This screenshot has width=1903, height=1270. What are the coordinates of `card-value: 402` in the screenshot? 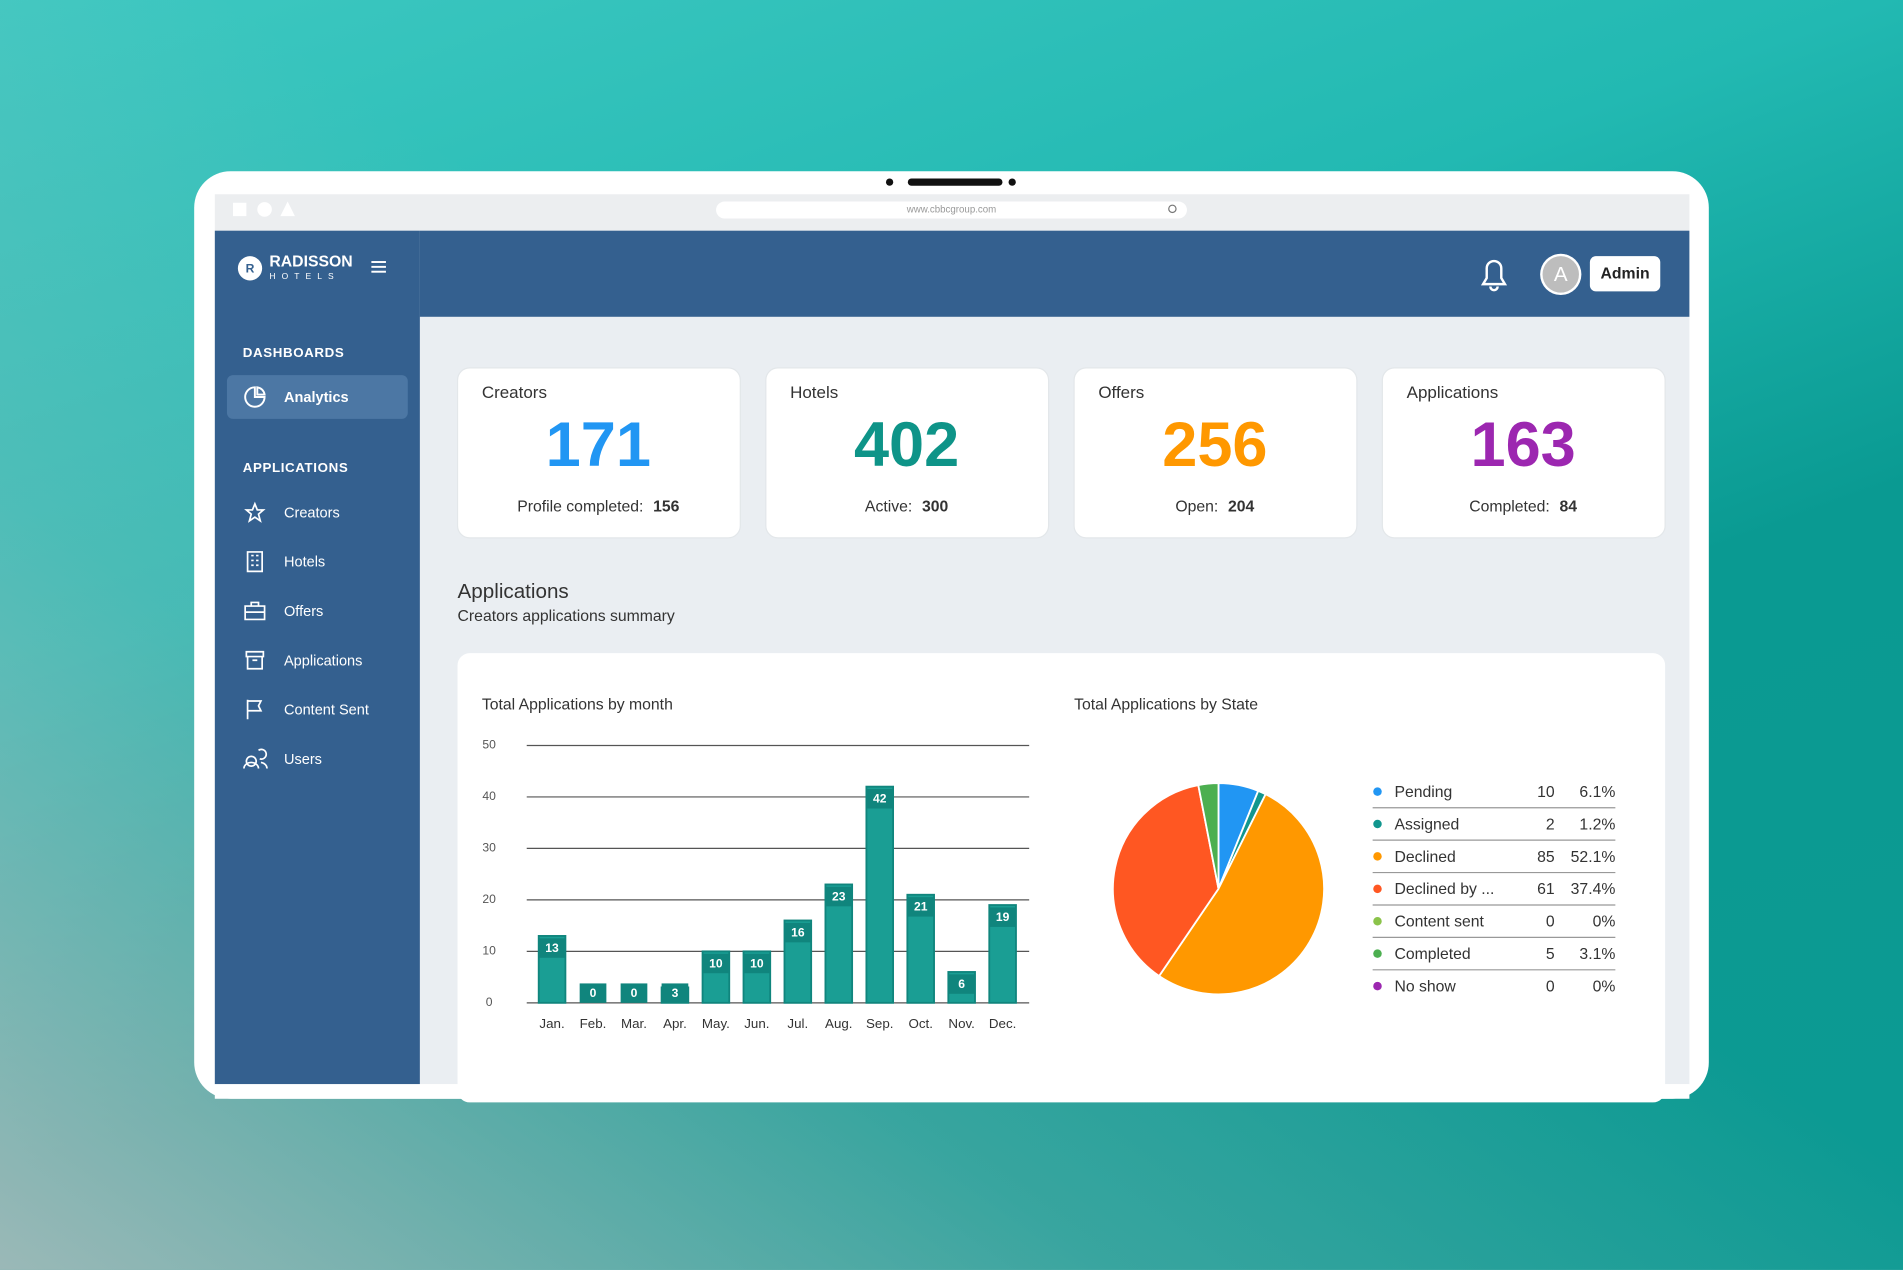 It's located at (906, 445).